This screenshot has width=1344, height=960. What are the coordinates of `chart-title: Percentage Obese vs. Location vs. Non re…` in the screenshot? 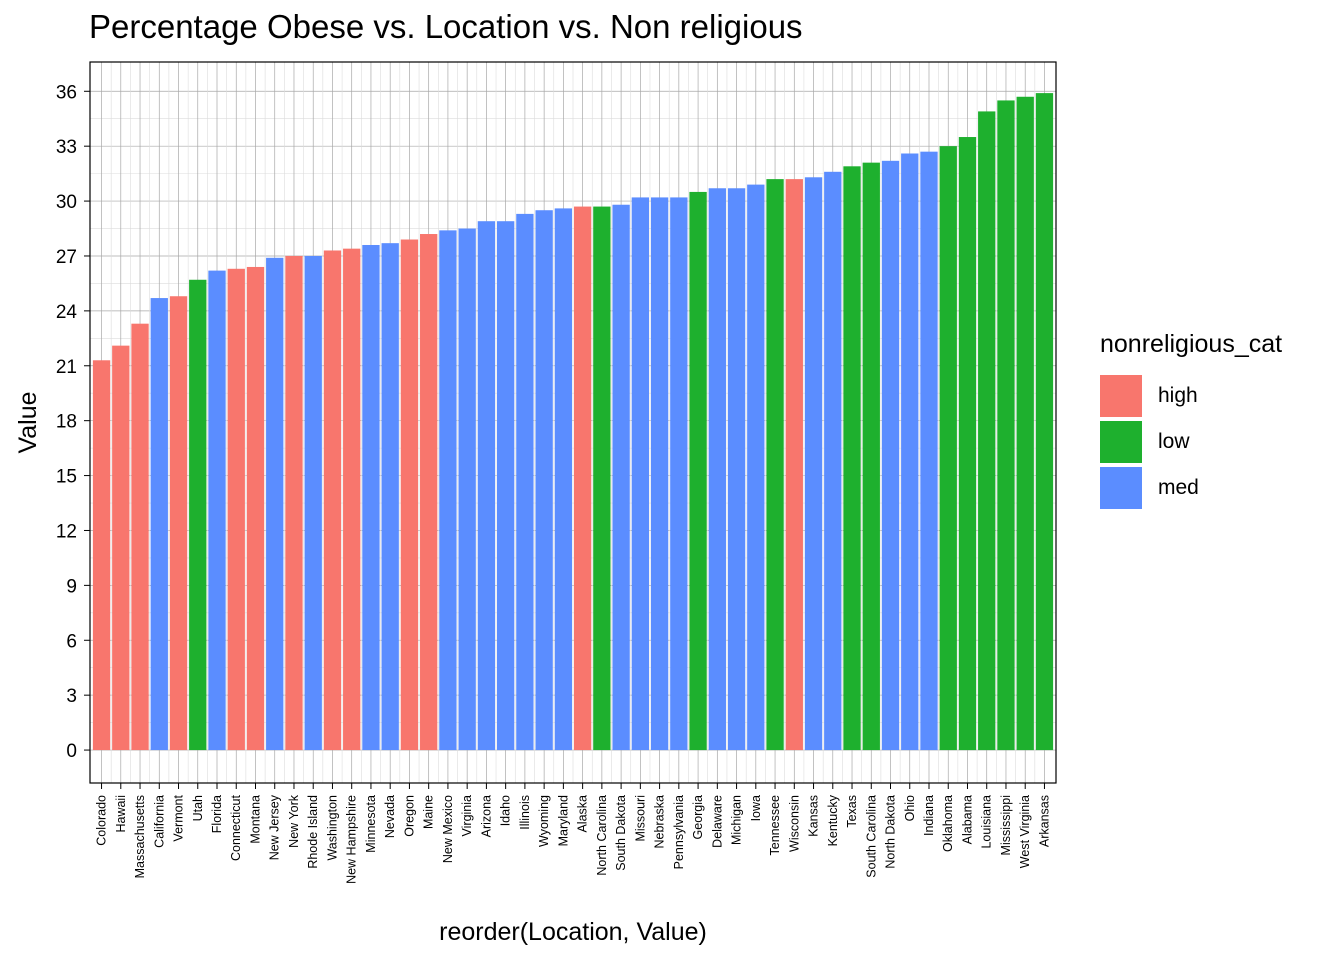 It's located at (446, 26).